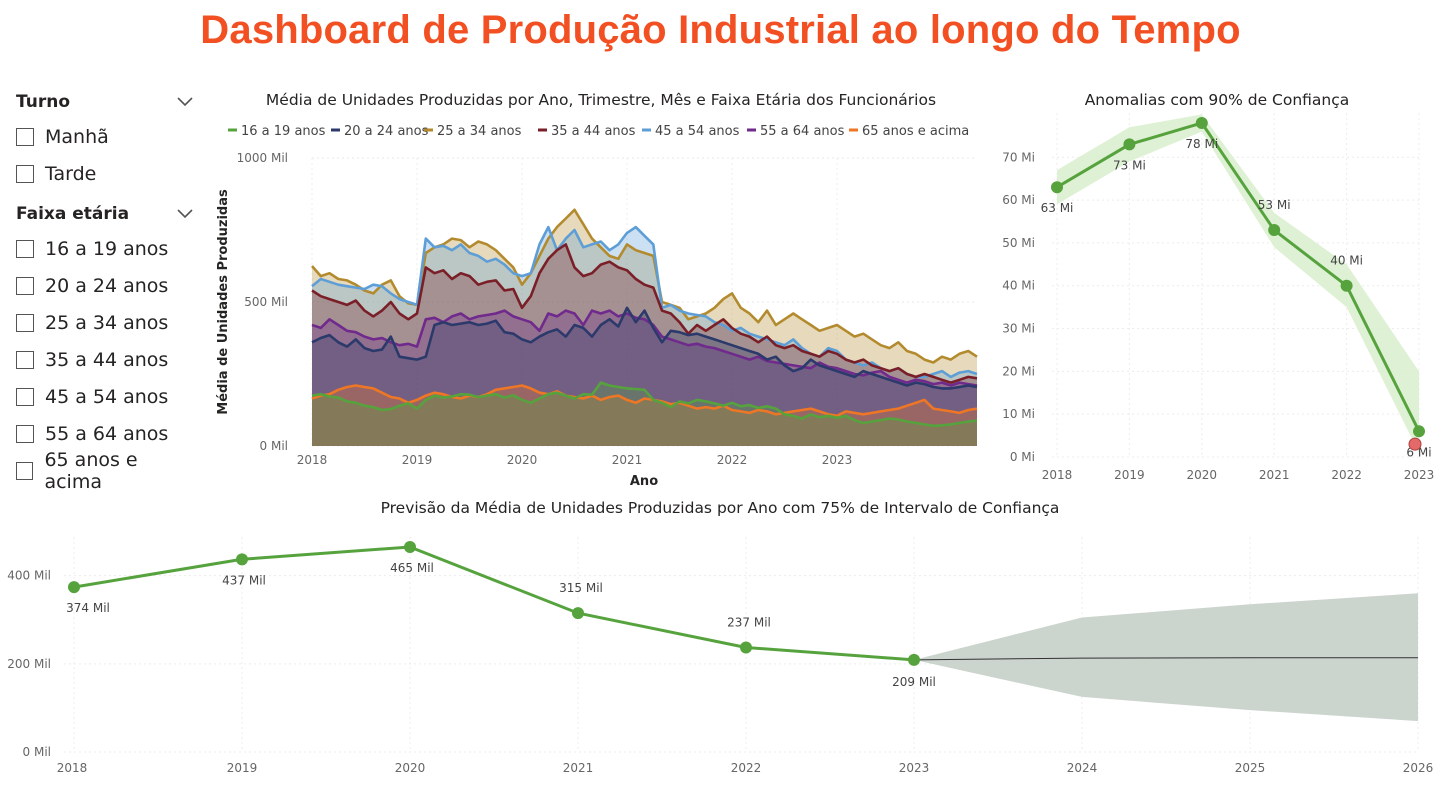  Describe the element at coordinates (914, 682) in the screenshot. I see `data-label: 209 Mil` at that location.